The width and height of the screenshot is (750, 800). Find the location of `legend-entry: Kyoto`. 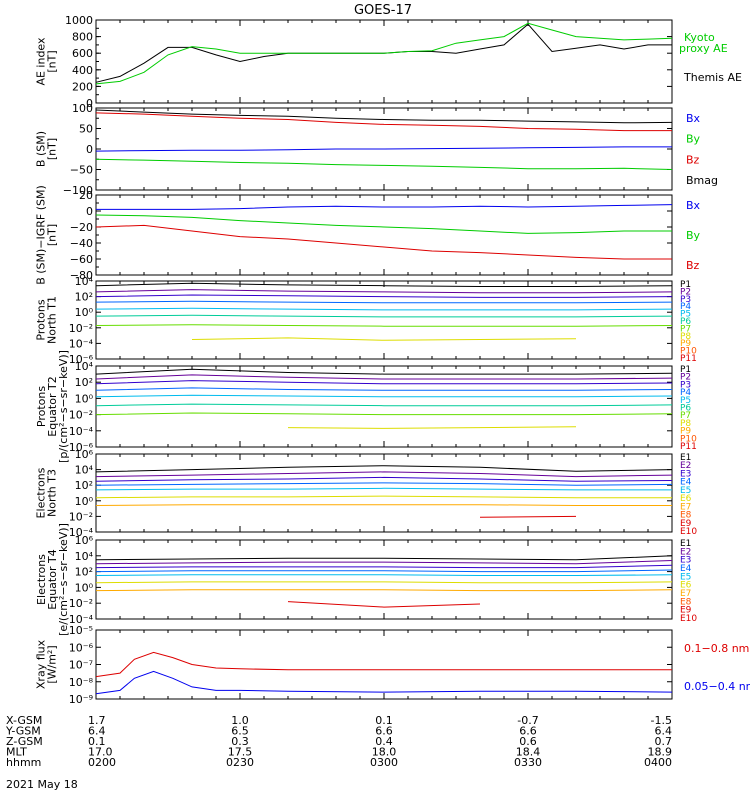

legend-entry: Kyoto is located at coordinates (699, 37).